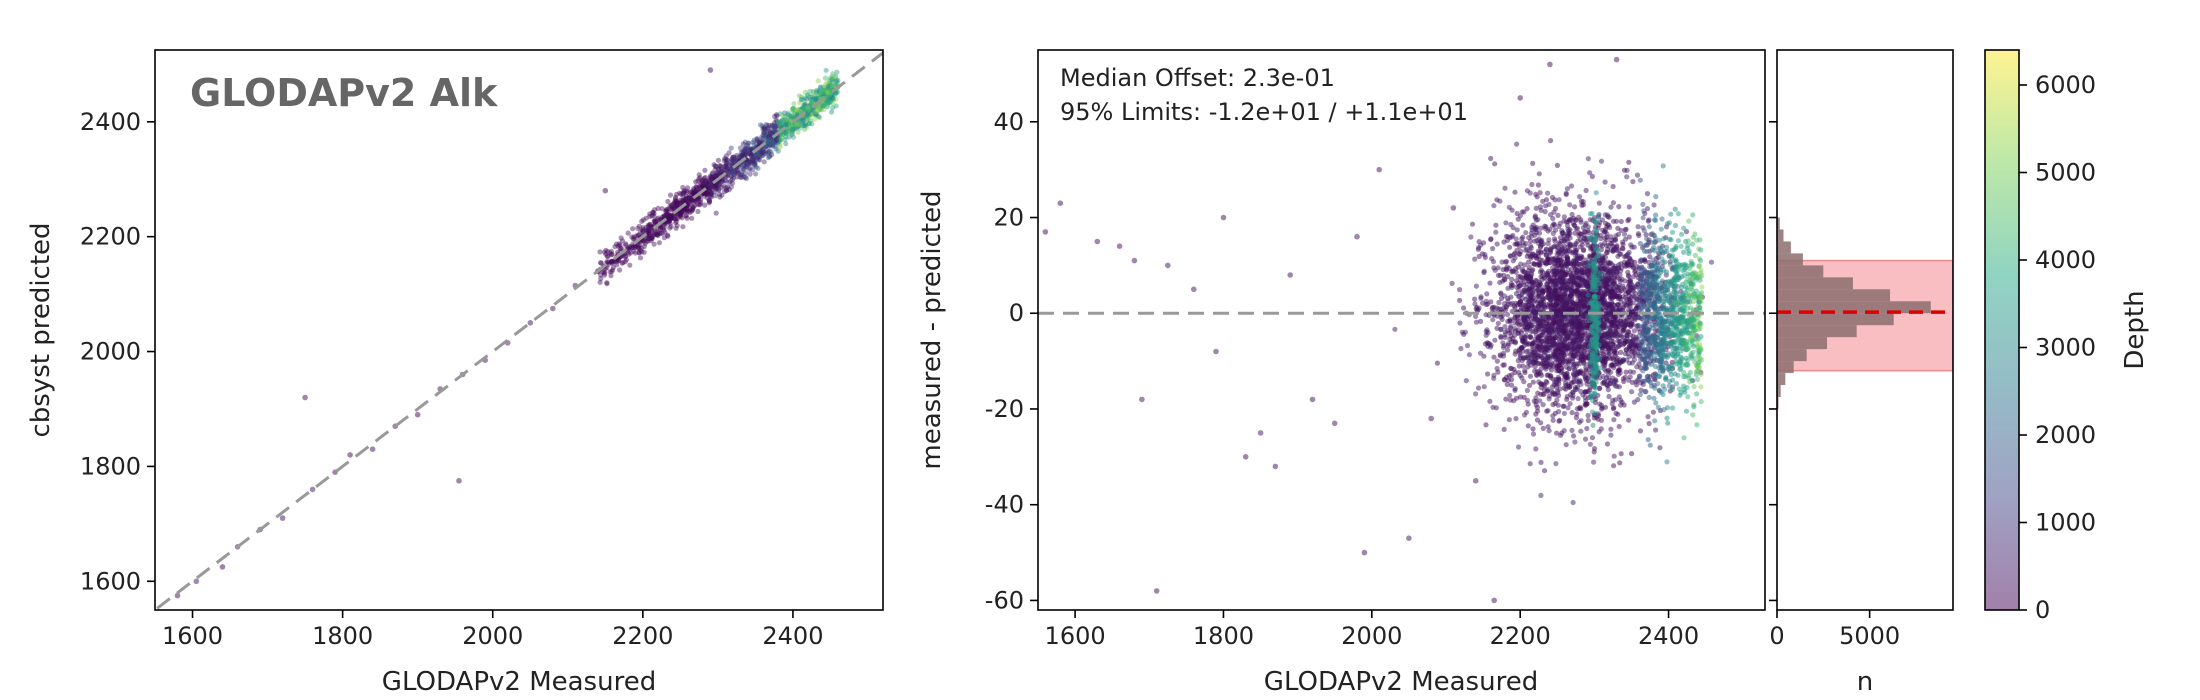 Image resolution: width=2200 pixels, height=700 pixels. What do you see at coordinates (519, 682) in the screenshot?
I see `x-axis-label-a: GLODAPv2 Measured` at bounding box center [519, 682].